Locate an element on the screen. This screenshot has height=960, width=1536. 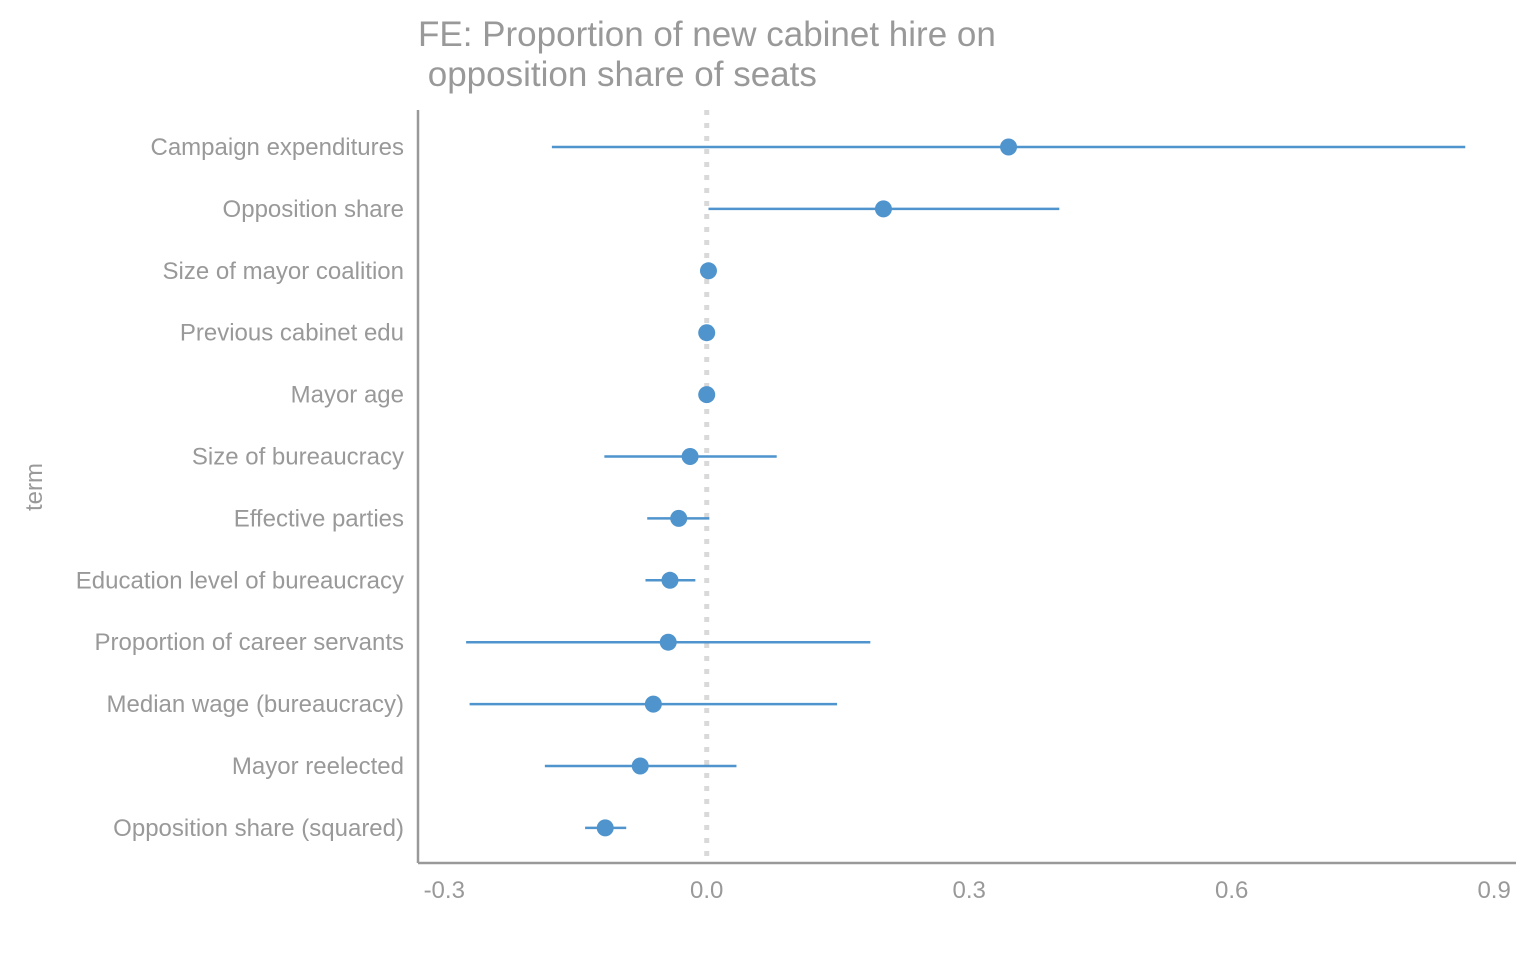
x-tick-label: 0.3 is located at coordinates (968, 890).